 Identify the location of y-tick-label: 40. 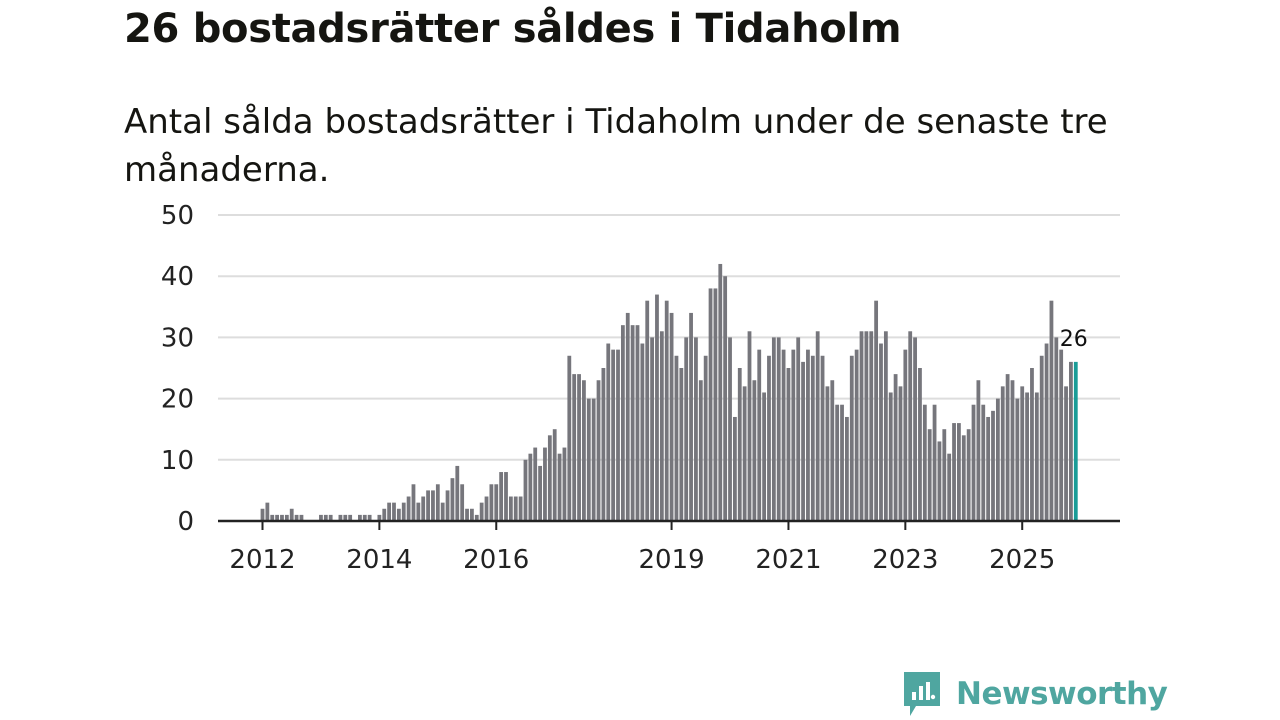
(177, 277).